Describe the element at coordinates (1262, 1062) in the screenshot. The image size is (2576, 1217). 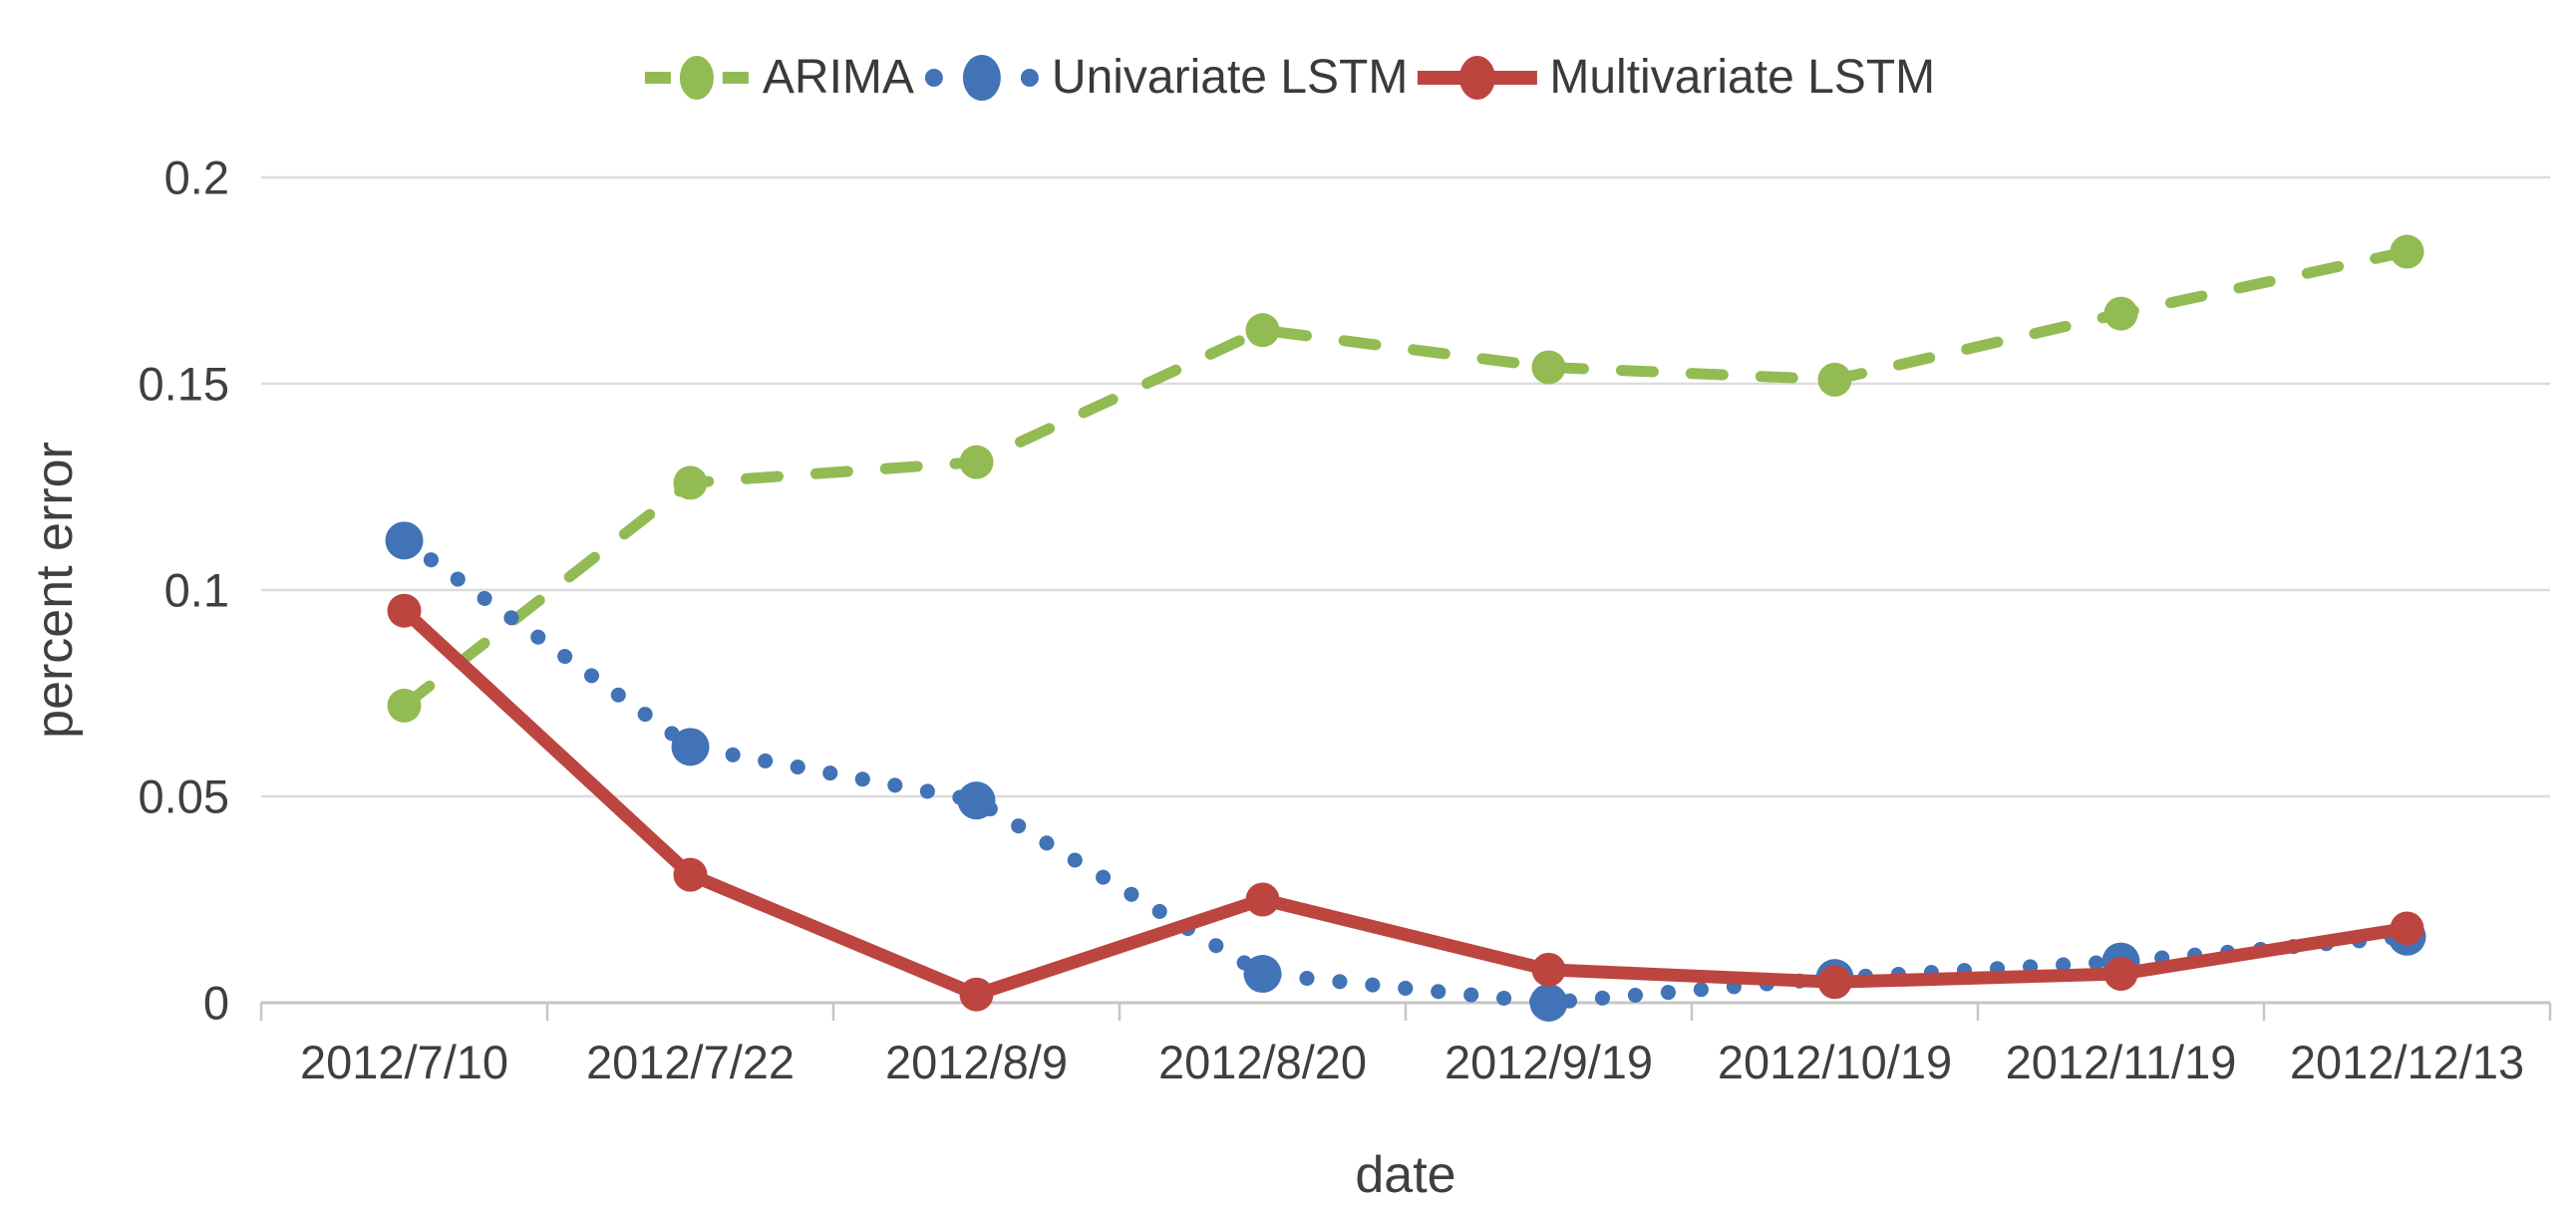
I see `x-tick-label: 2012/8/20` at that location.